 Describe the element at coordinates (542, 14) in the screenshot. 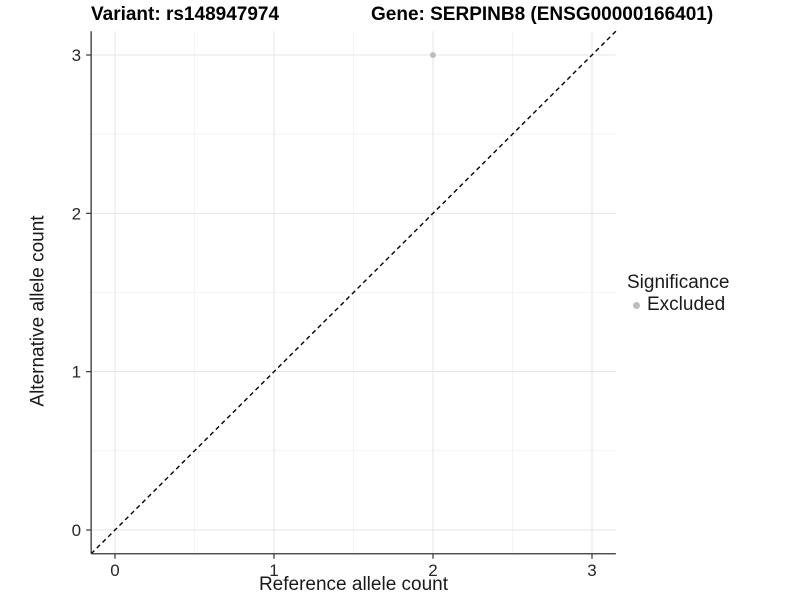

I see `gene-title: Gene: SERPINB8 (ENSG00000166401)` at that location.